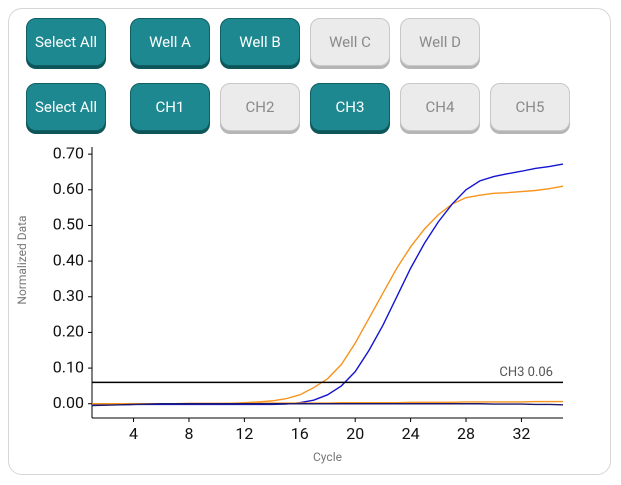  What do you see at coordinates (170, 107) in the screenshot?
I see `toggle-button: CH1` at bounding box center [170, 107].